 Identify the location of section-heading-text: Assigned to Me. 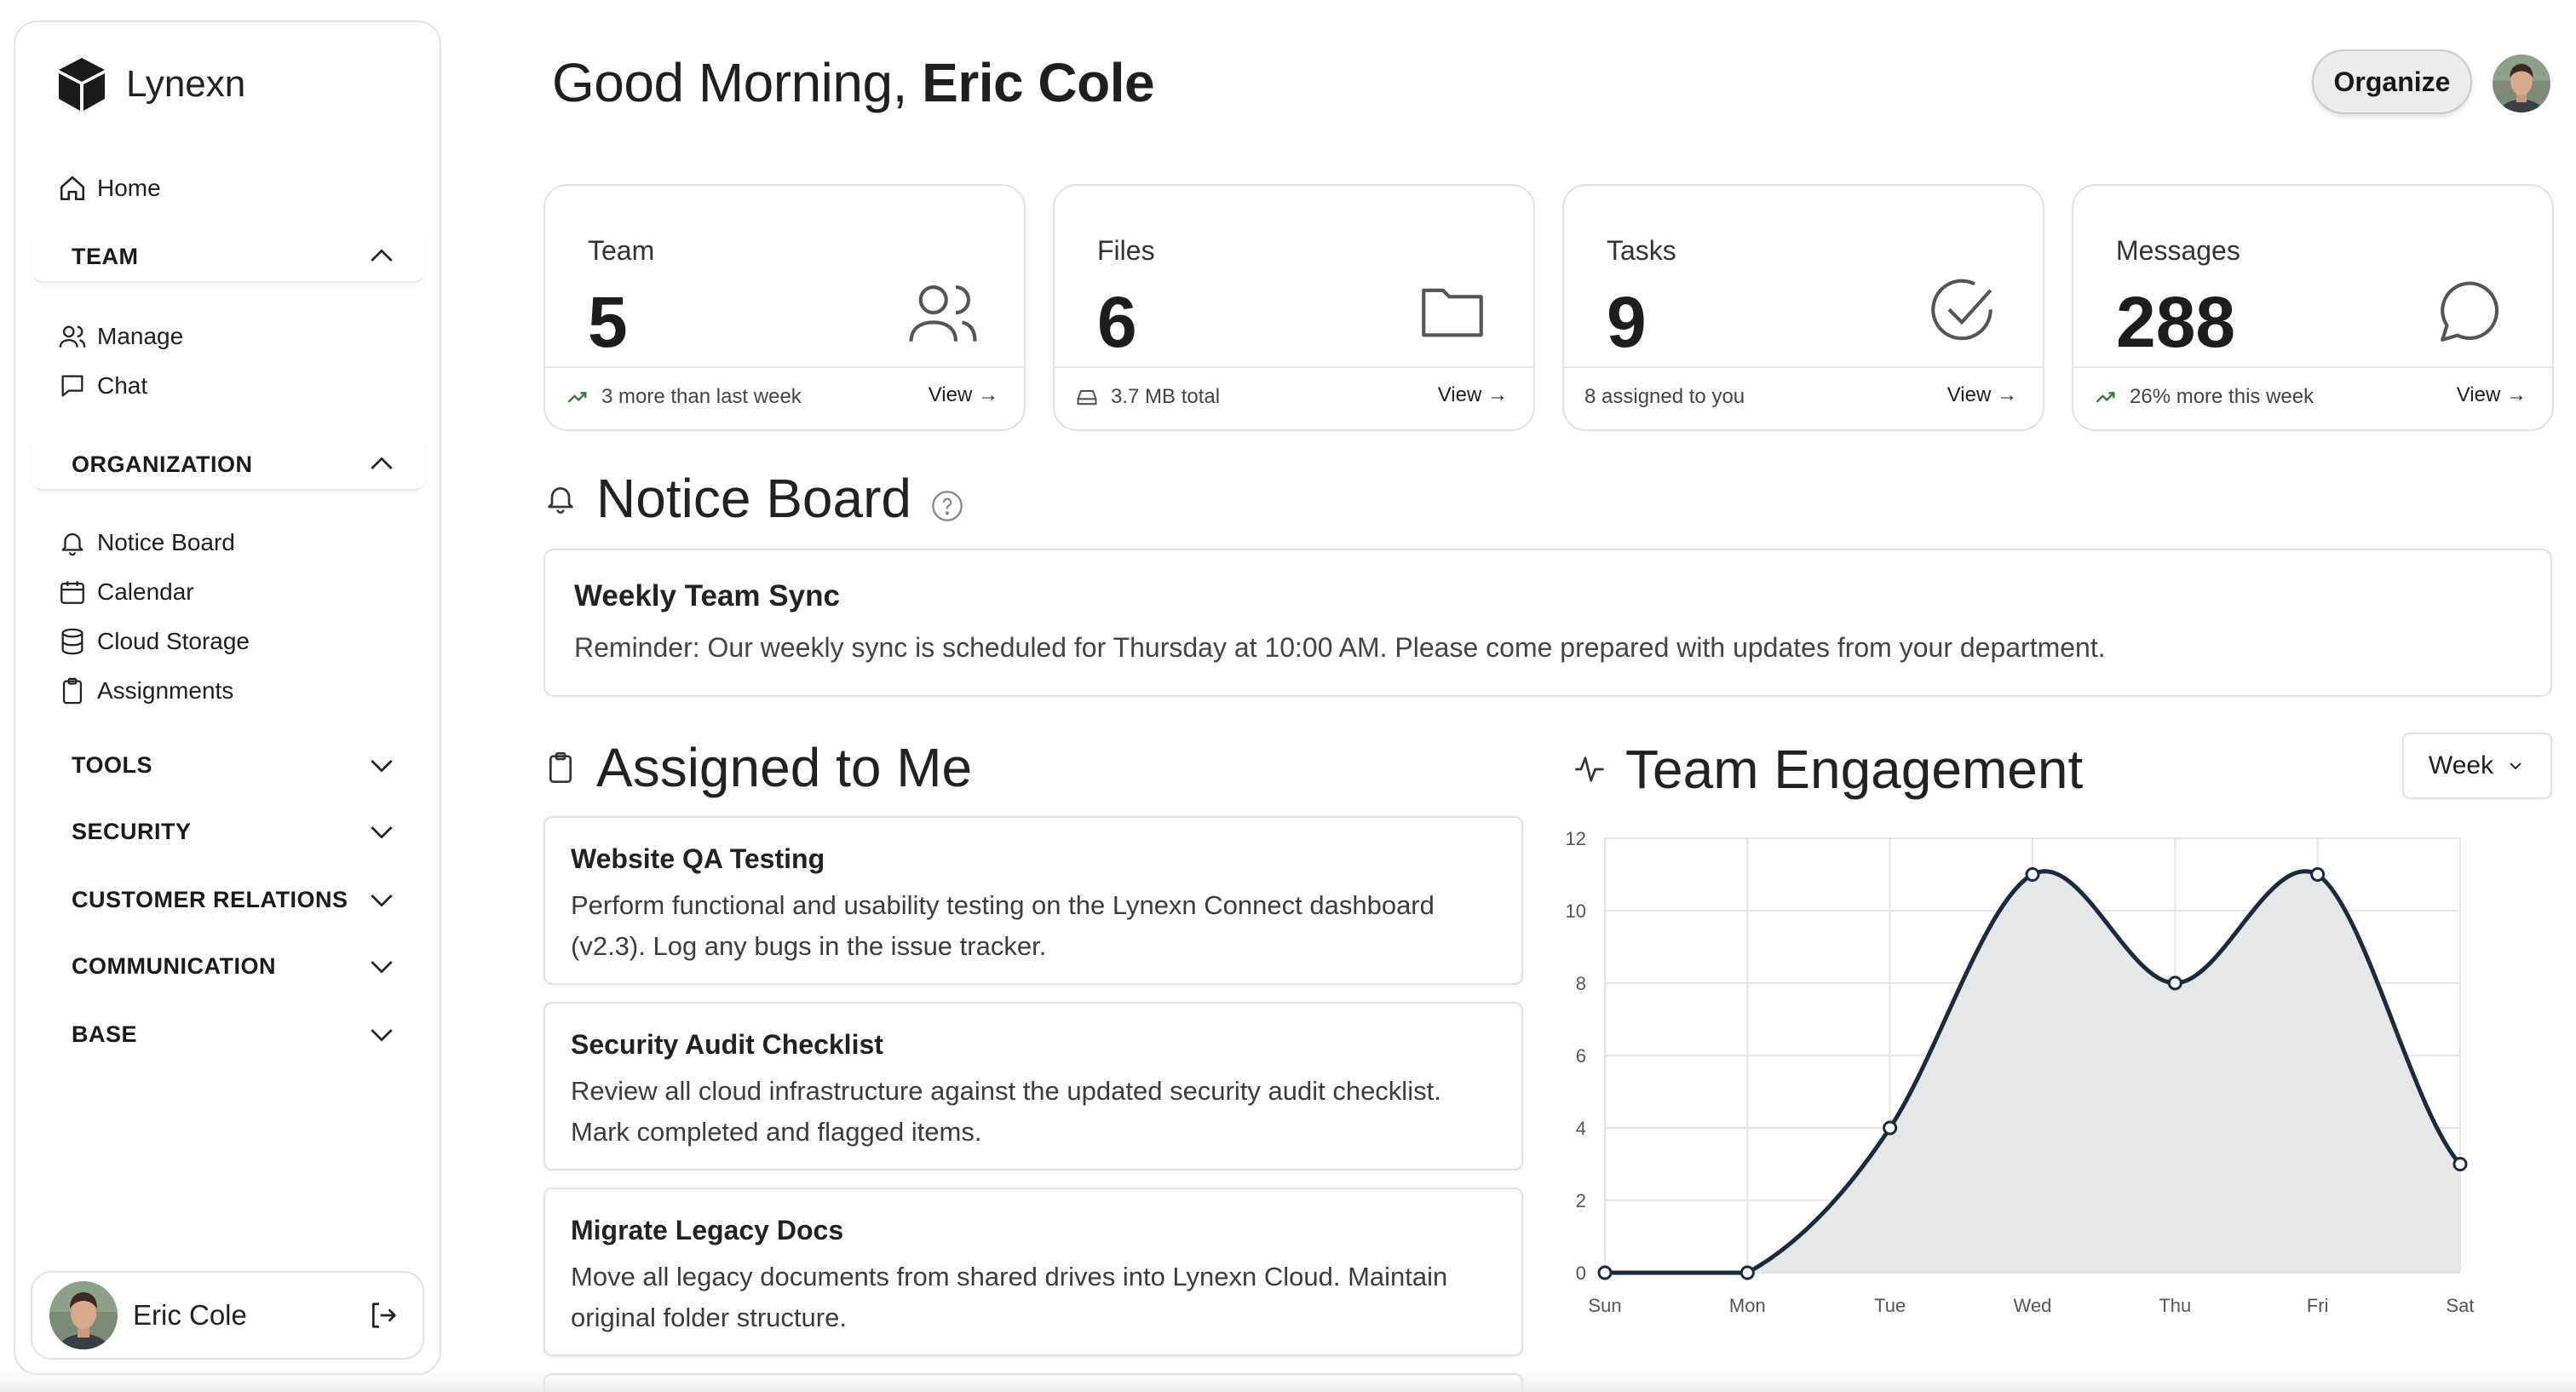
(785, 767).